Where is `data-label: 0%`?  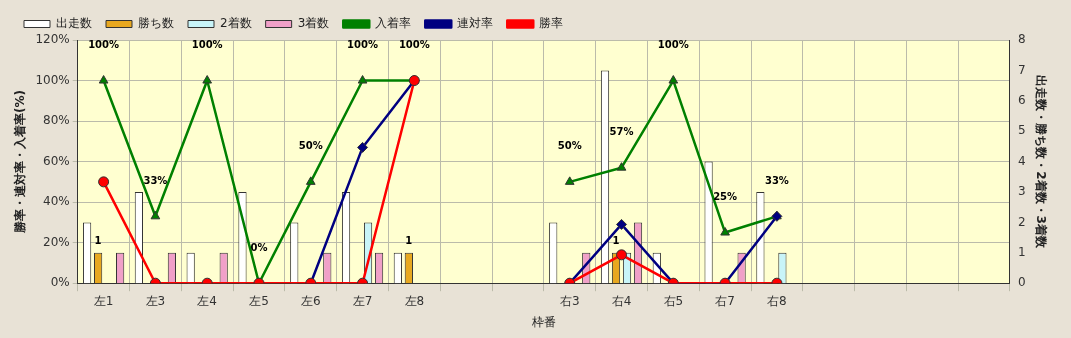 data-label: 0% is located at coordinates (259, 247).